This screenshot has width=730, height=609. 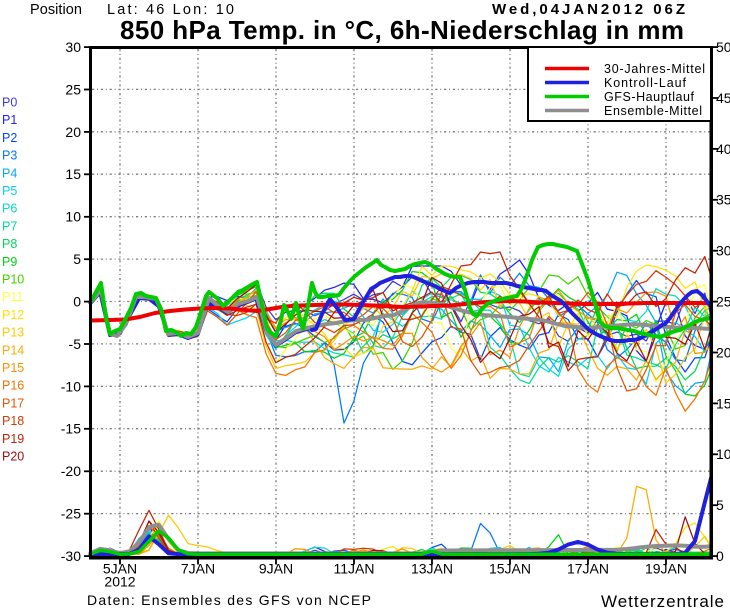 What do you see at coordinates (229, 600) in the screenshot?
I see `svg-text:Daten: Ensembles des GFS von N: Daten: Ensembles des GFS von NCEP` at bounding box center [229, 600].